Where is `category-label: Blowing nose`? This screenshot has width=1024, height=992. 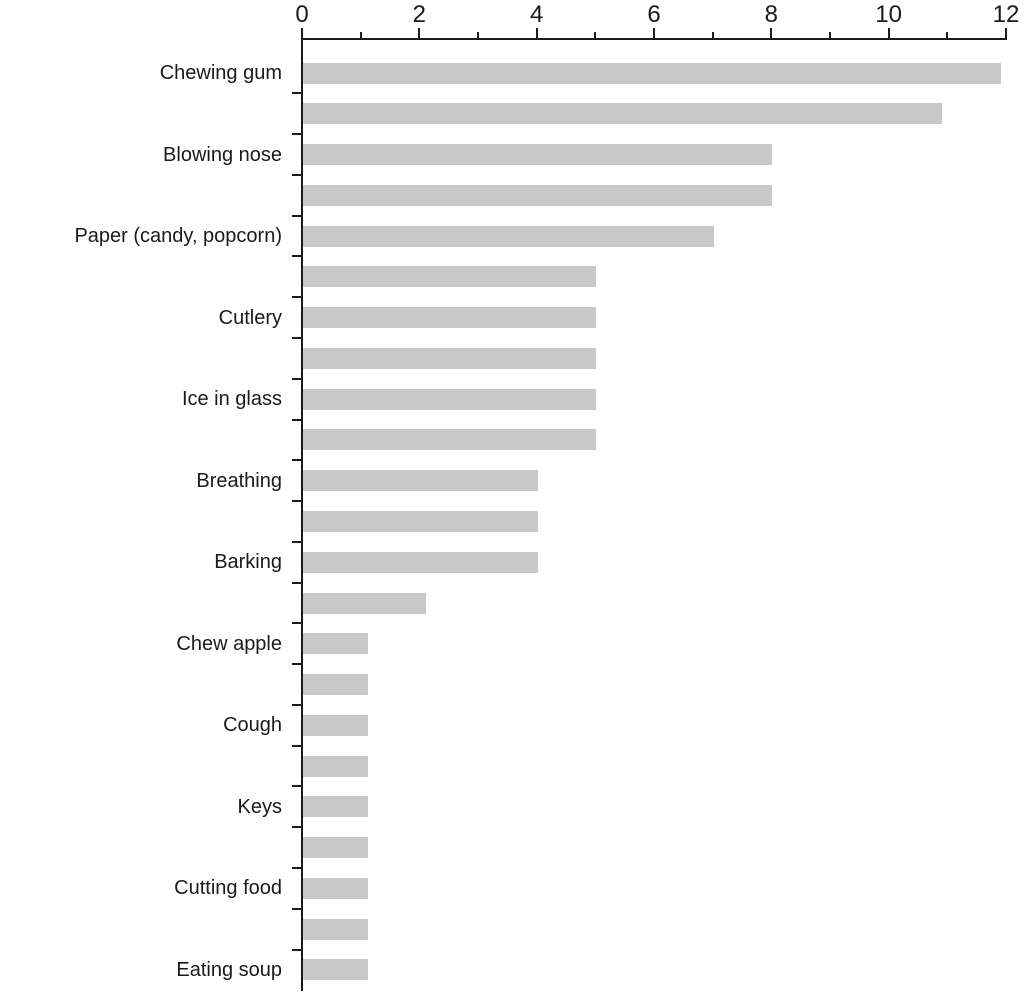
category-label: Blowing nose is located at coordinates (222, 154).